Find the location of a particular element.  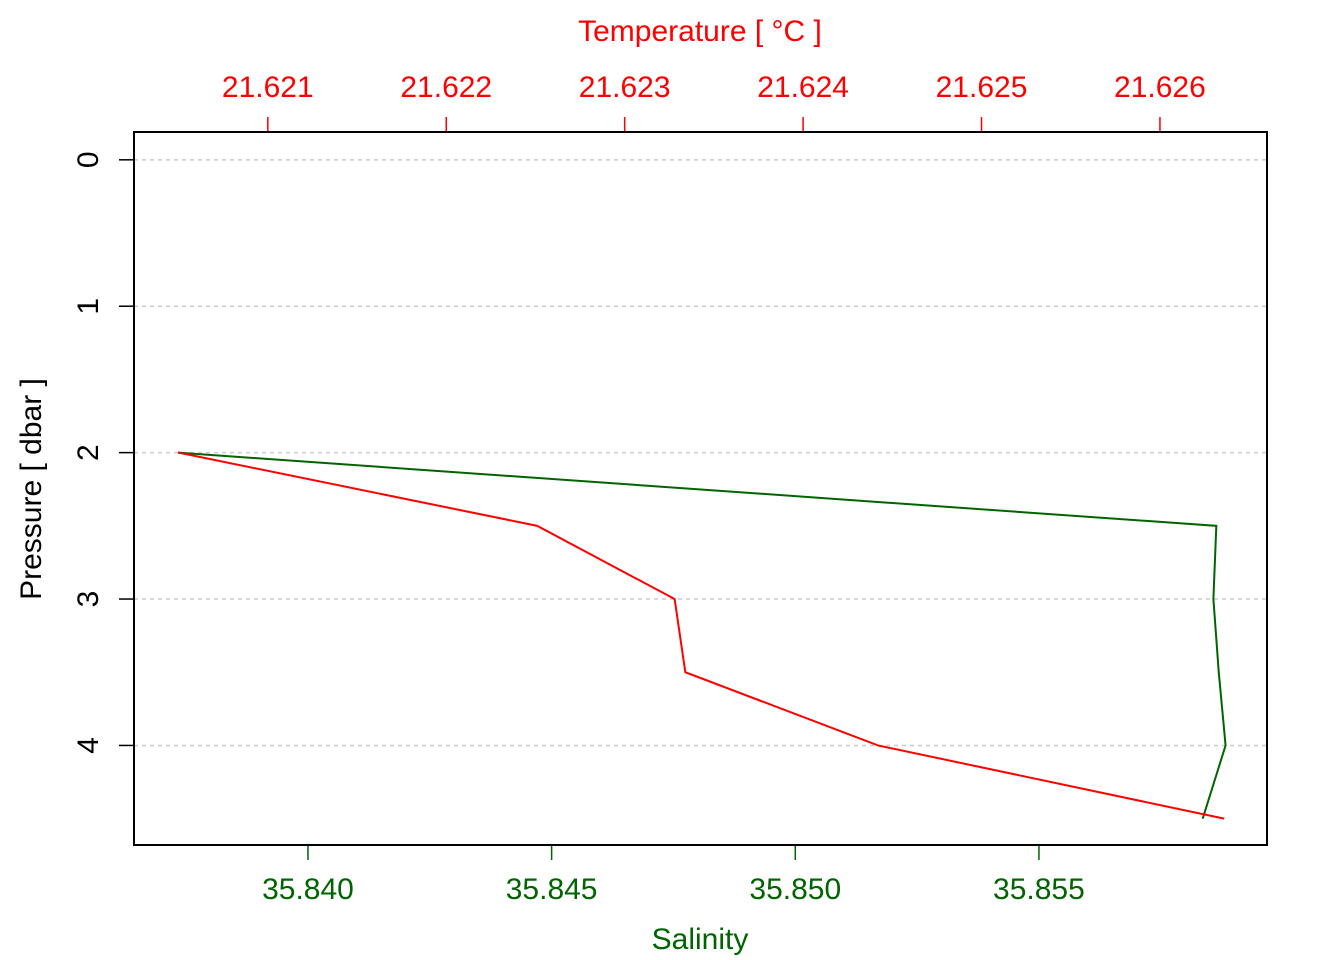

y-tick-label: 4 is located at coordinates (88, 745).